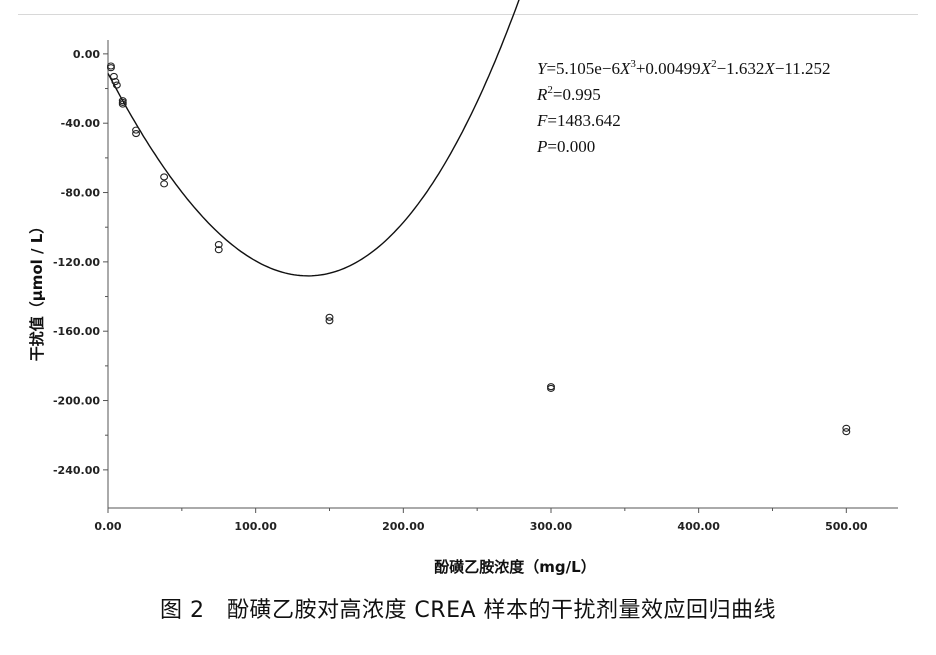  What do you see at coordinates (81, 123) in the screenshot?
I see `y-tick-label: -40.00` at bounding box center [81, 123].